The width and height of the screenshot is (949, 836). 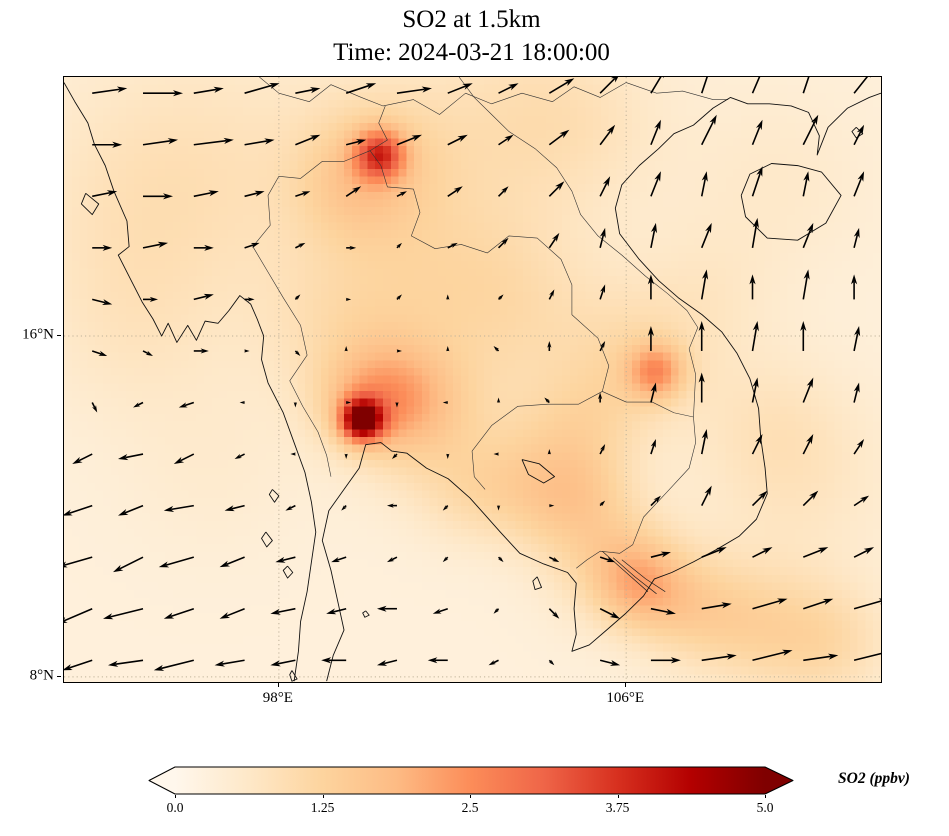 What do you see at coordinates (625, 698) in the screenshot?
I see `x-tick-label: 106°E` at bounding box center [625, 698].